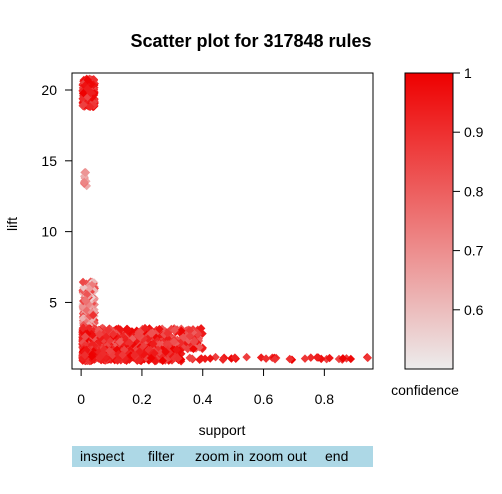 The image size is (502, 494). What do you see at coordinates (468, 73) in the screenshot?
I see `colorbar-tick-label: 1` at bounding box center [468, 73].